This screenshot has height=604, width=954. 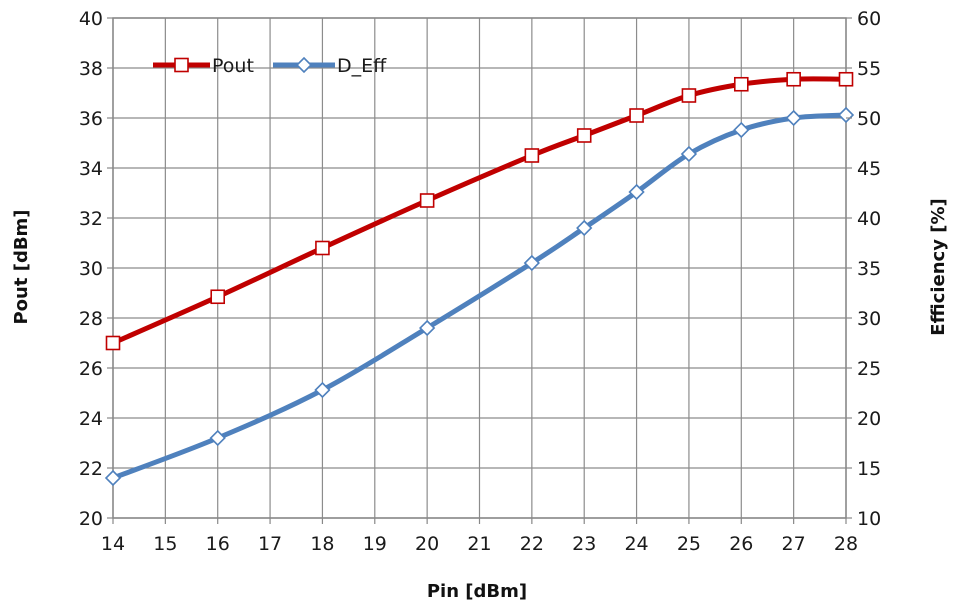 I want to click on x-tick-label: 25, so click(x=689, y=544).